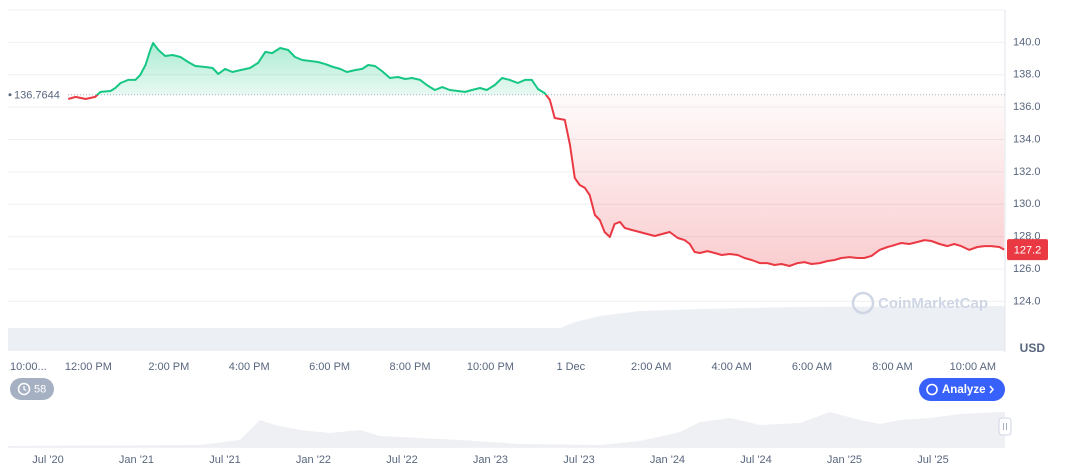 The height and width of the screenshot is (470, 1072). Describe the element at coordinates (863, 303) in the screenshot. I see `watermark-logo` at that location.